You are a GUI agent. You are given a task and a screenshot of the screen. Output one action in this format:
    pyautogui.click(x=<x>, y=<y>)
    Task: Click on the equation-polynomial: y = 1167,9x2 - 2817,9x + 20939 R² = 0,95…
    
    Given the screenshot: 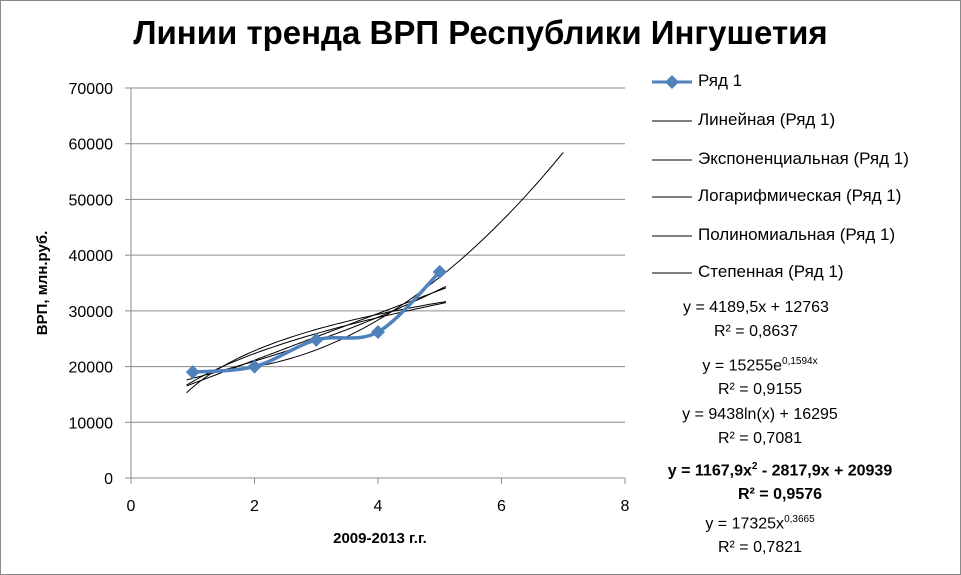 What is the action you would take?
    pyautogui.click(x=780, y=481)
    